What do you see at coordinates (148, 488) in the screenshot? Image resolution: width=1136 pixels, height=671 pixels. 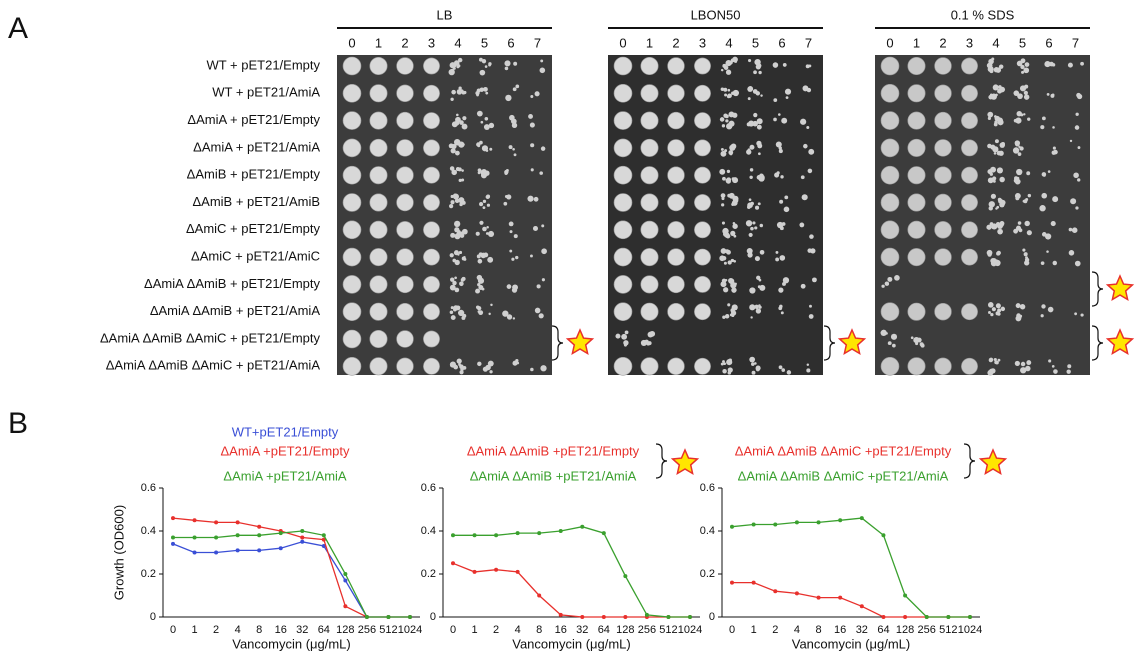 I see `y-tick-label: 0.6` at bounding box center [148, 488].